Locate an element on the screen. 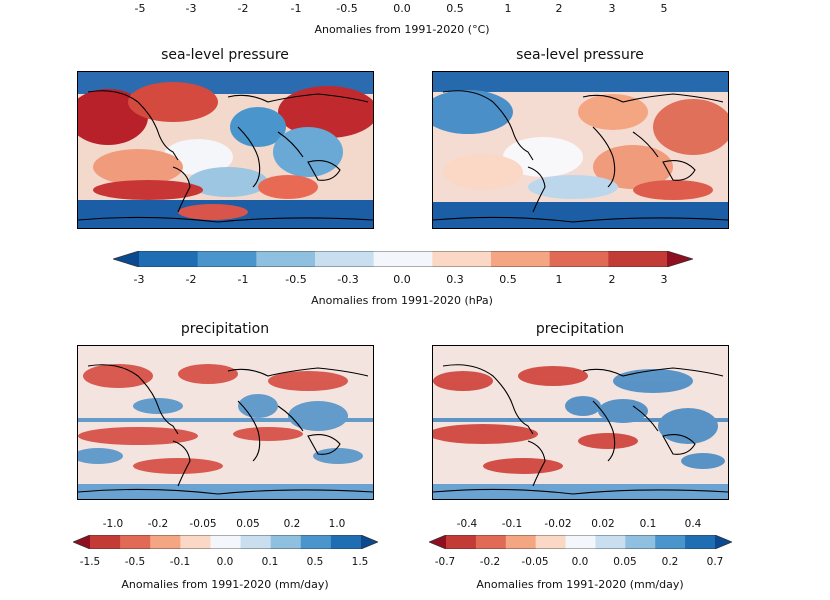  precip-left-lower-tick: -0.5 is located at coordinates (135, 562).